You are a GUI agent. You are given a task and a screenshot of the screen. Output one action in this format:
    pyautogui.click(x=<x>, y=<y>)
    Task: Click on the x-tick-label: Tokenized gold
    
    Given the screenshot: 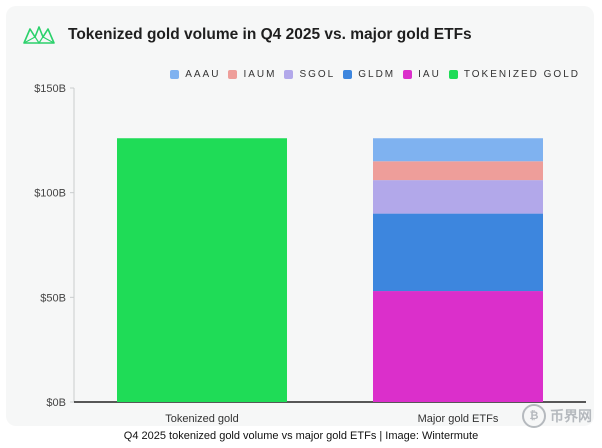 What is the action you would take?
    pyautogui.click(x=201, y=419)
    